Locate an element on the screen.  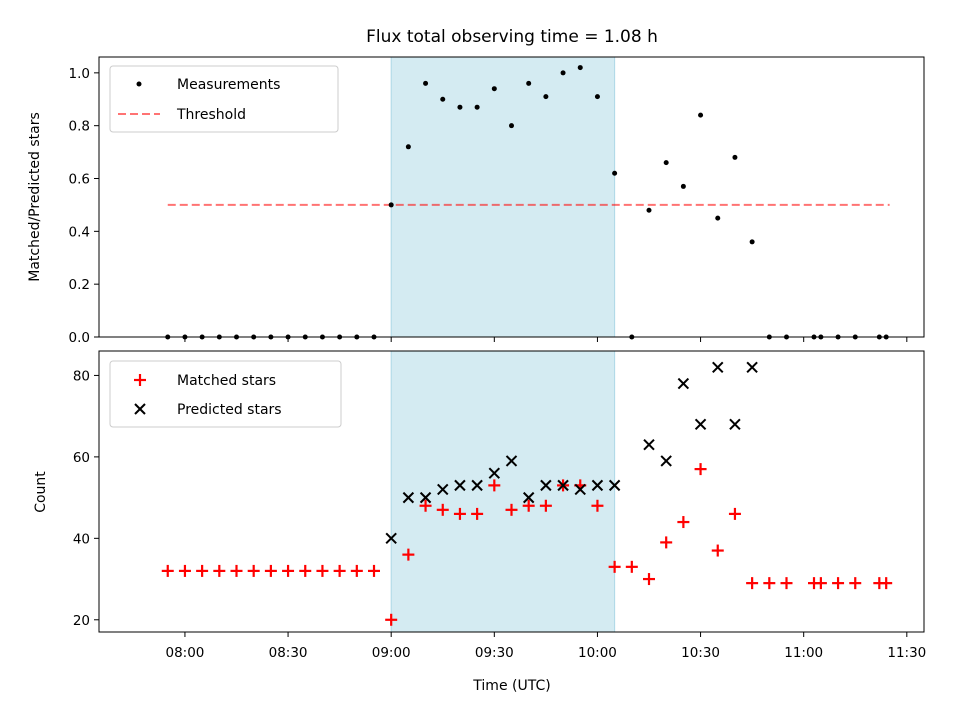
top-y-tick-label: 0.6 is located at coordinates (79, 180).